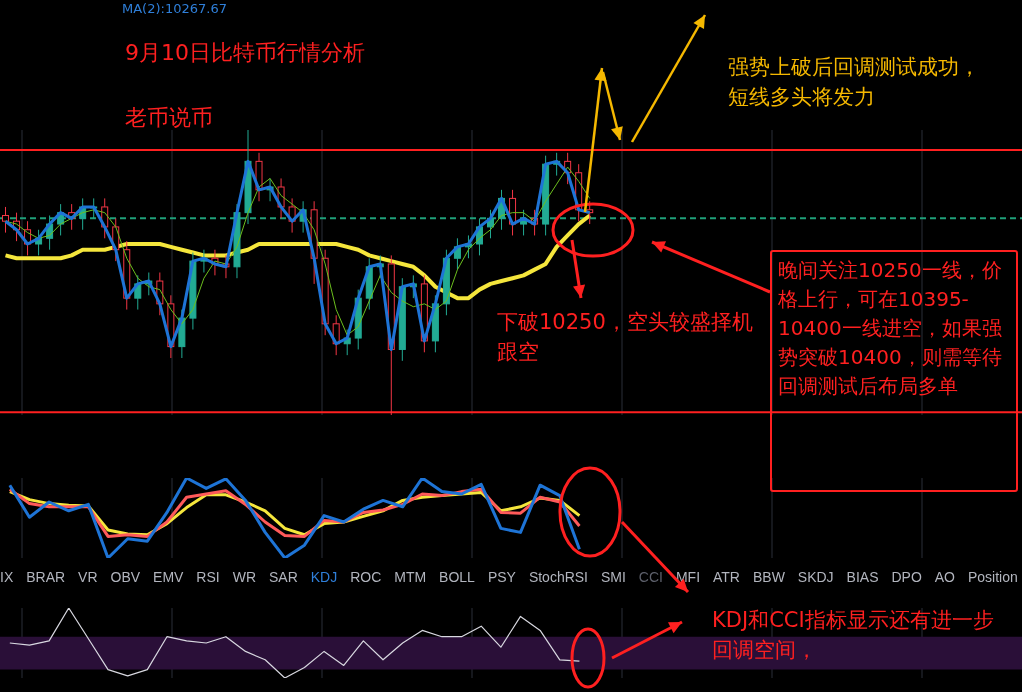 The image size is (1022, 692). What do you see at coordinates (46, 579) in the screenshot?
I see `category-label: BRAR` at bounding box center [46, 579].